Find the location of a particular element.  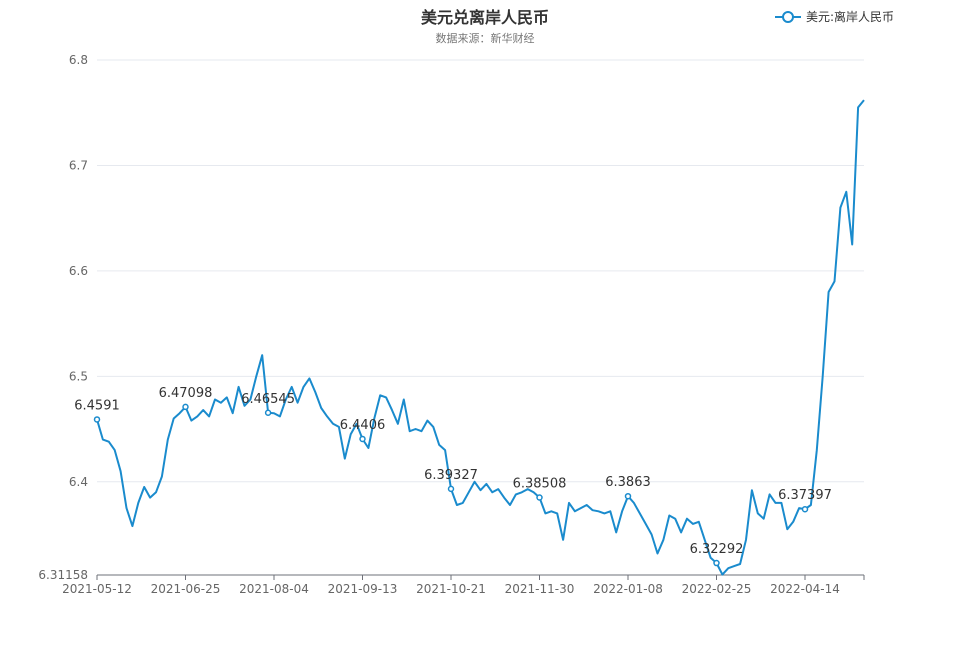

legend-item: 美元:离岸人民币 is located at coordinates (834, 16).